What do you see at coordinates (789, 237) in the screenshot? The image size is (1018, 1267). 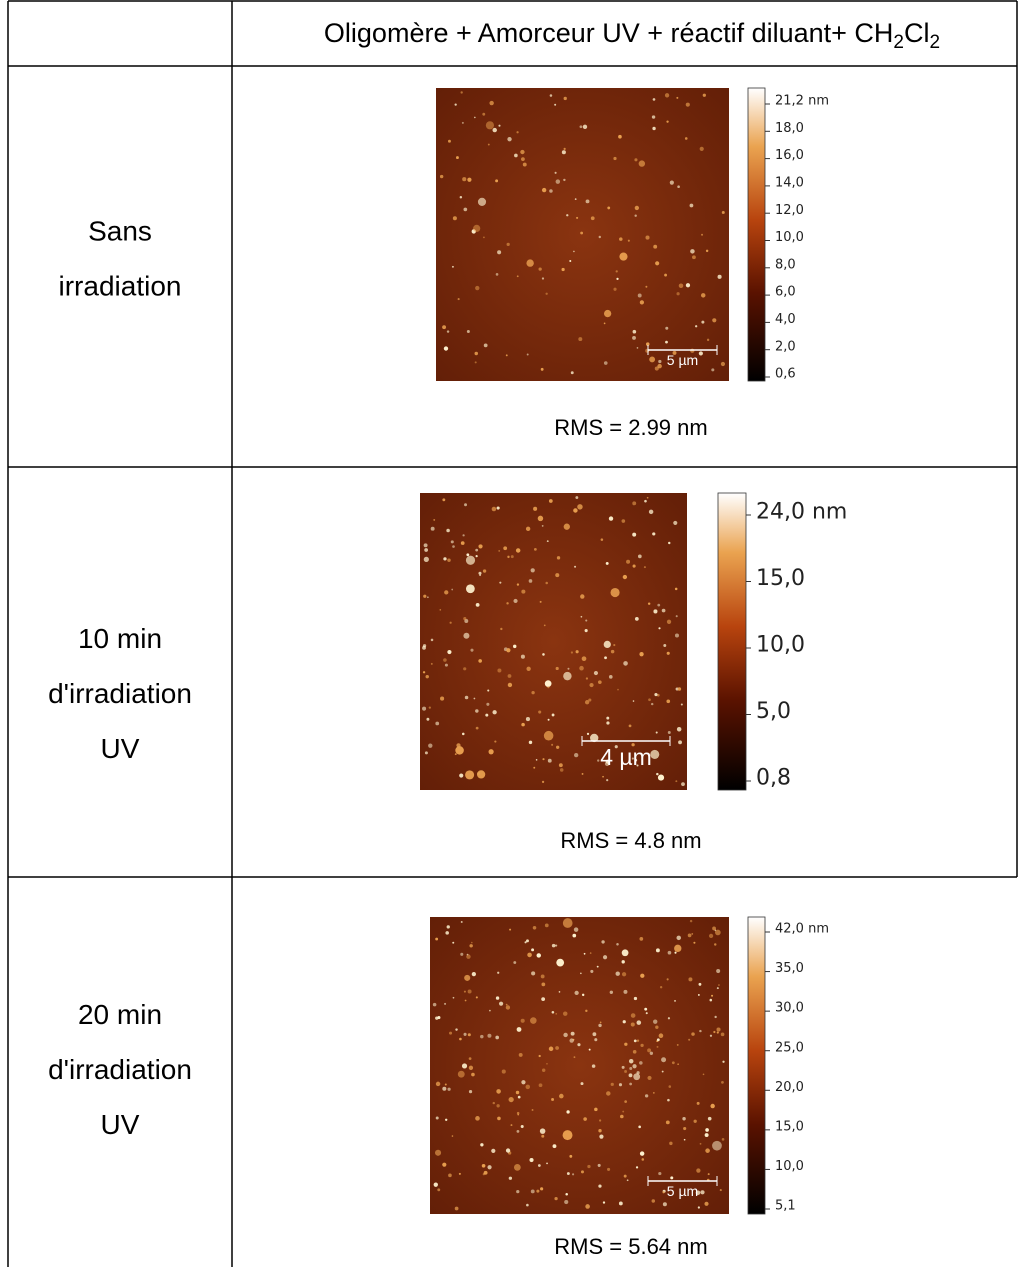 I see `color-bar-label: 10,0` at bounding box center [789, 237].